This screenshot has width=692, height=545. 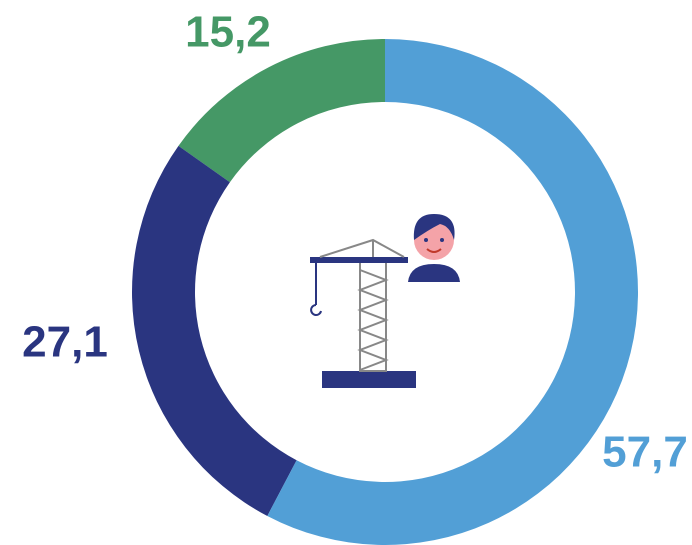 What do you see at coordinates (645, 452) in the screenshot?
I see `value-label: 57,7` at bounding box center [645, 452].